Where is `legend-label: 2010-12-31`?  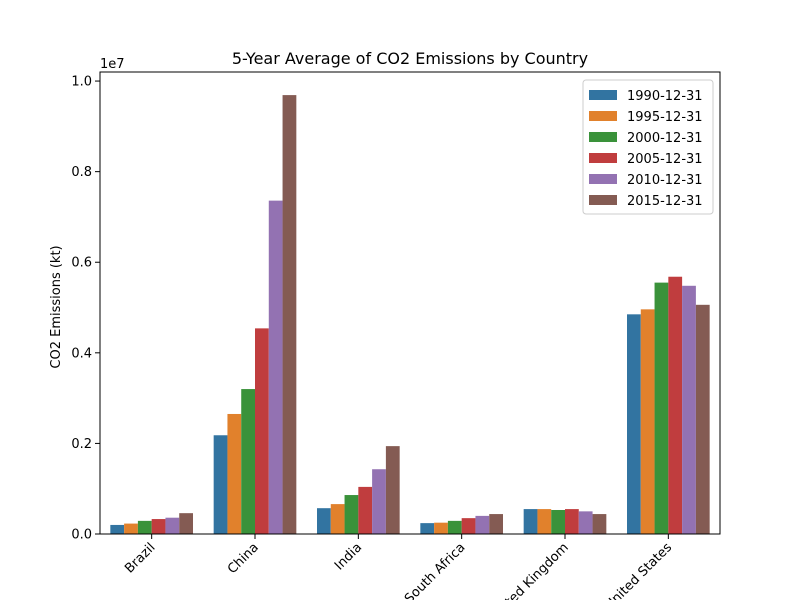 legend-label: 2010-12-31 is located at coordinates (665, 180).